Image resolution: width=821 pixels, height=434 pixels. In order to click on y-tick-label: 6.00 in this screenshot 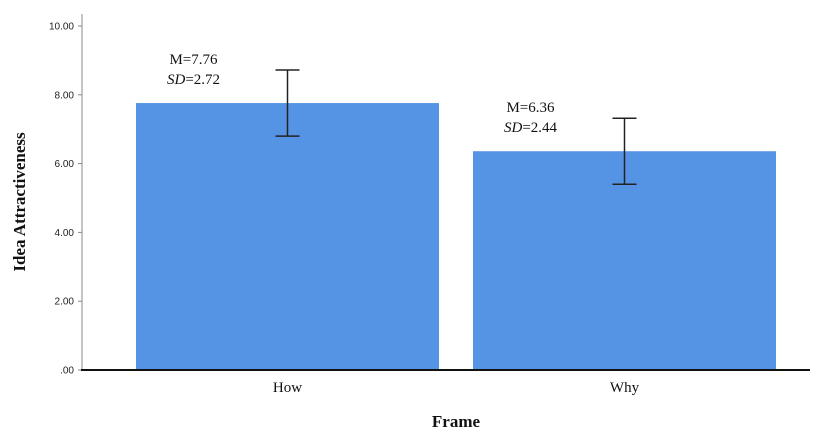, I will do `click(65, 164)`.